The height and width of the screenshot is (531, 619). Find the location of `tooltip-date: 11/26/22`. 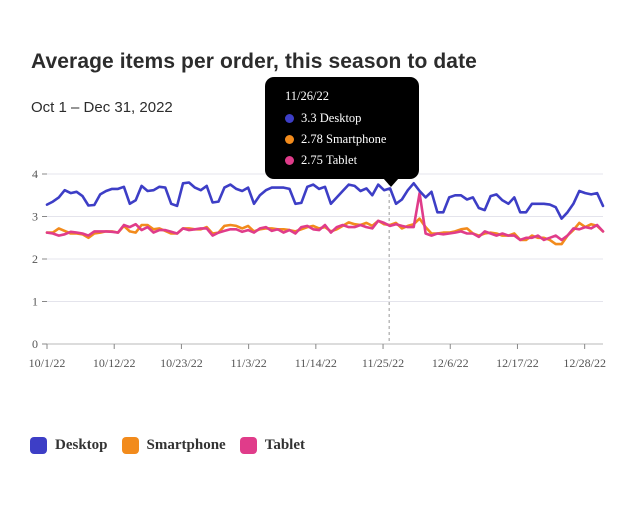

tooltip-date: 11/26/22 is located at coordinates (307, 96).